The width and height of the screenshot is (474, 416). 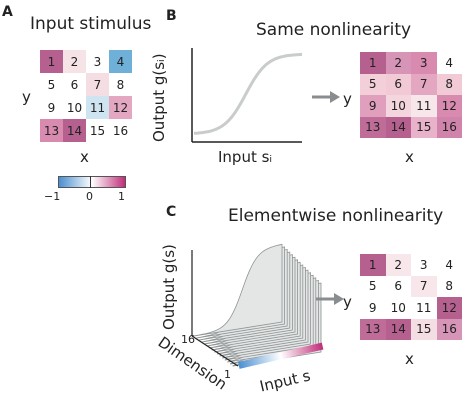 What do you see at coordinates (334, 30) in the screenshot?
I see `panel-b-title: Same nonlinearity` at bounding box center [334, 30].